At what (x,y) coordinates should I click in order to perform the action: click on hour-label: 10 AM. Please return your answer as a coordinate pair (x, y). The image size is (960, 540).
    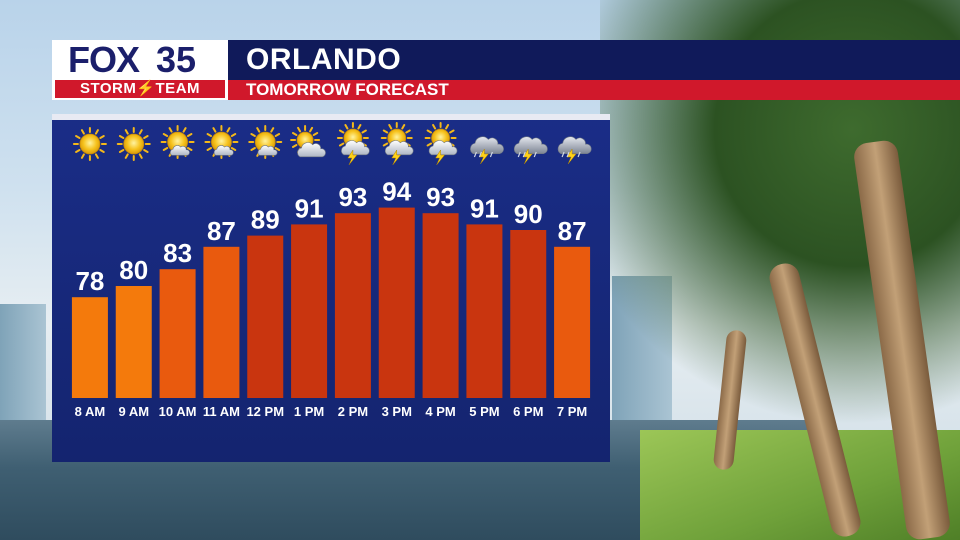
    Looking at the image, I should click on (178, 411).